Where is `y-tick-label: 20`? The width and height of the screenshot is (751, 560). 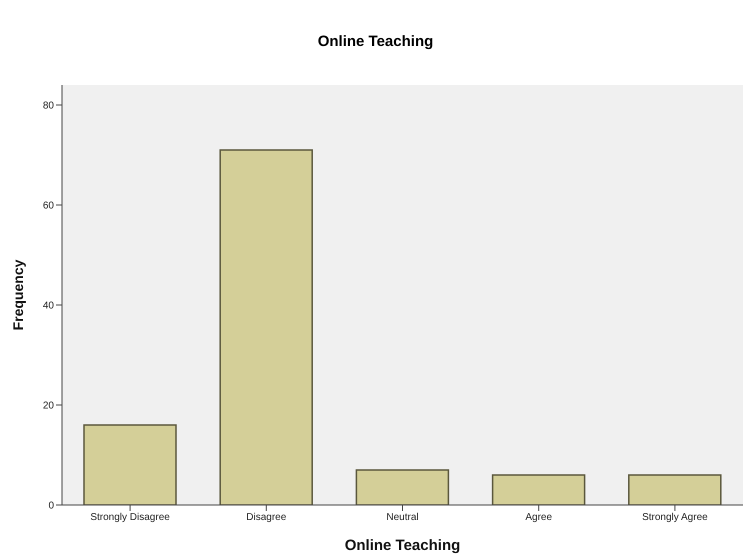
y-tick-label: 20 is located at coordinates (48, 406).